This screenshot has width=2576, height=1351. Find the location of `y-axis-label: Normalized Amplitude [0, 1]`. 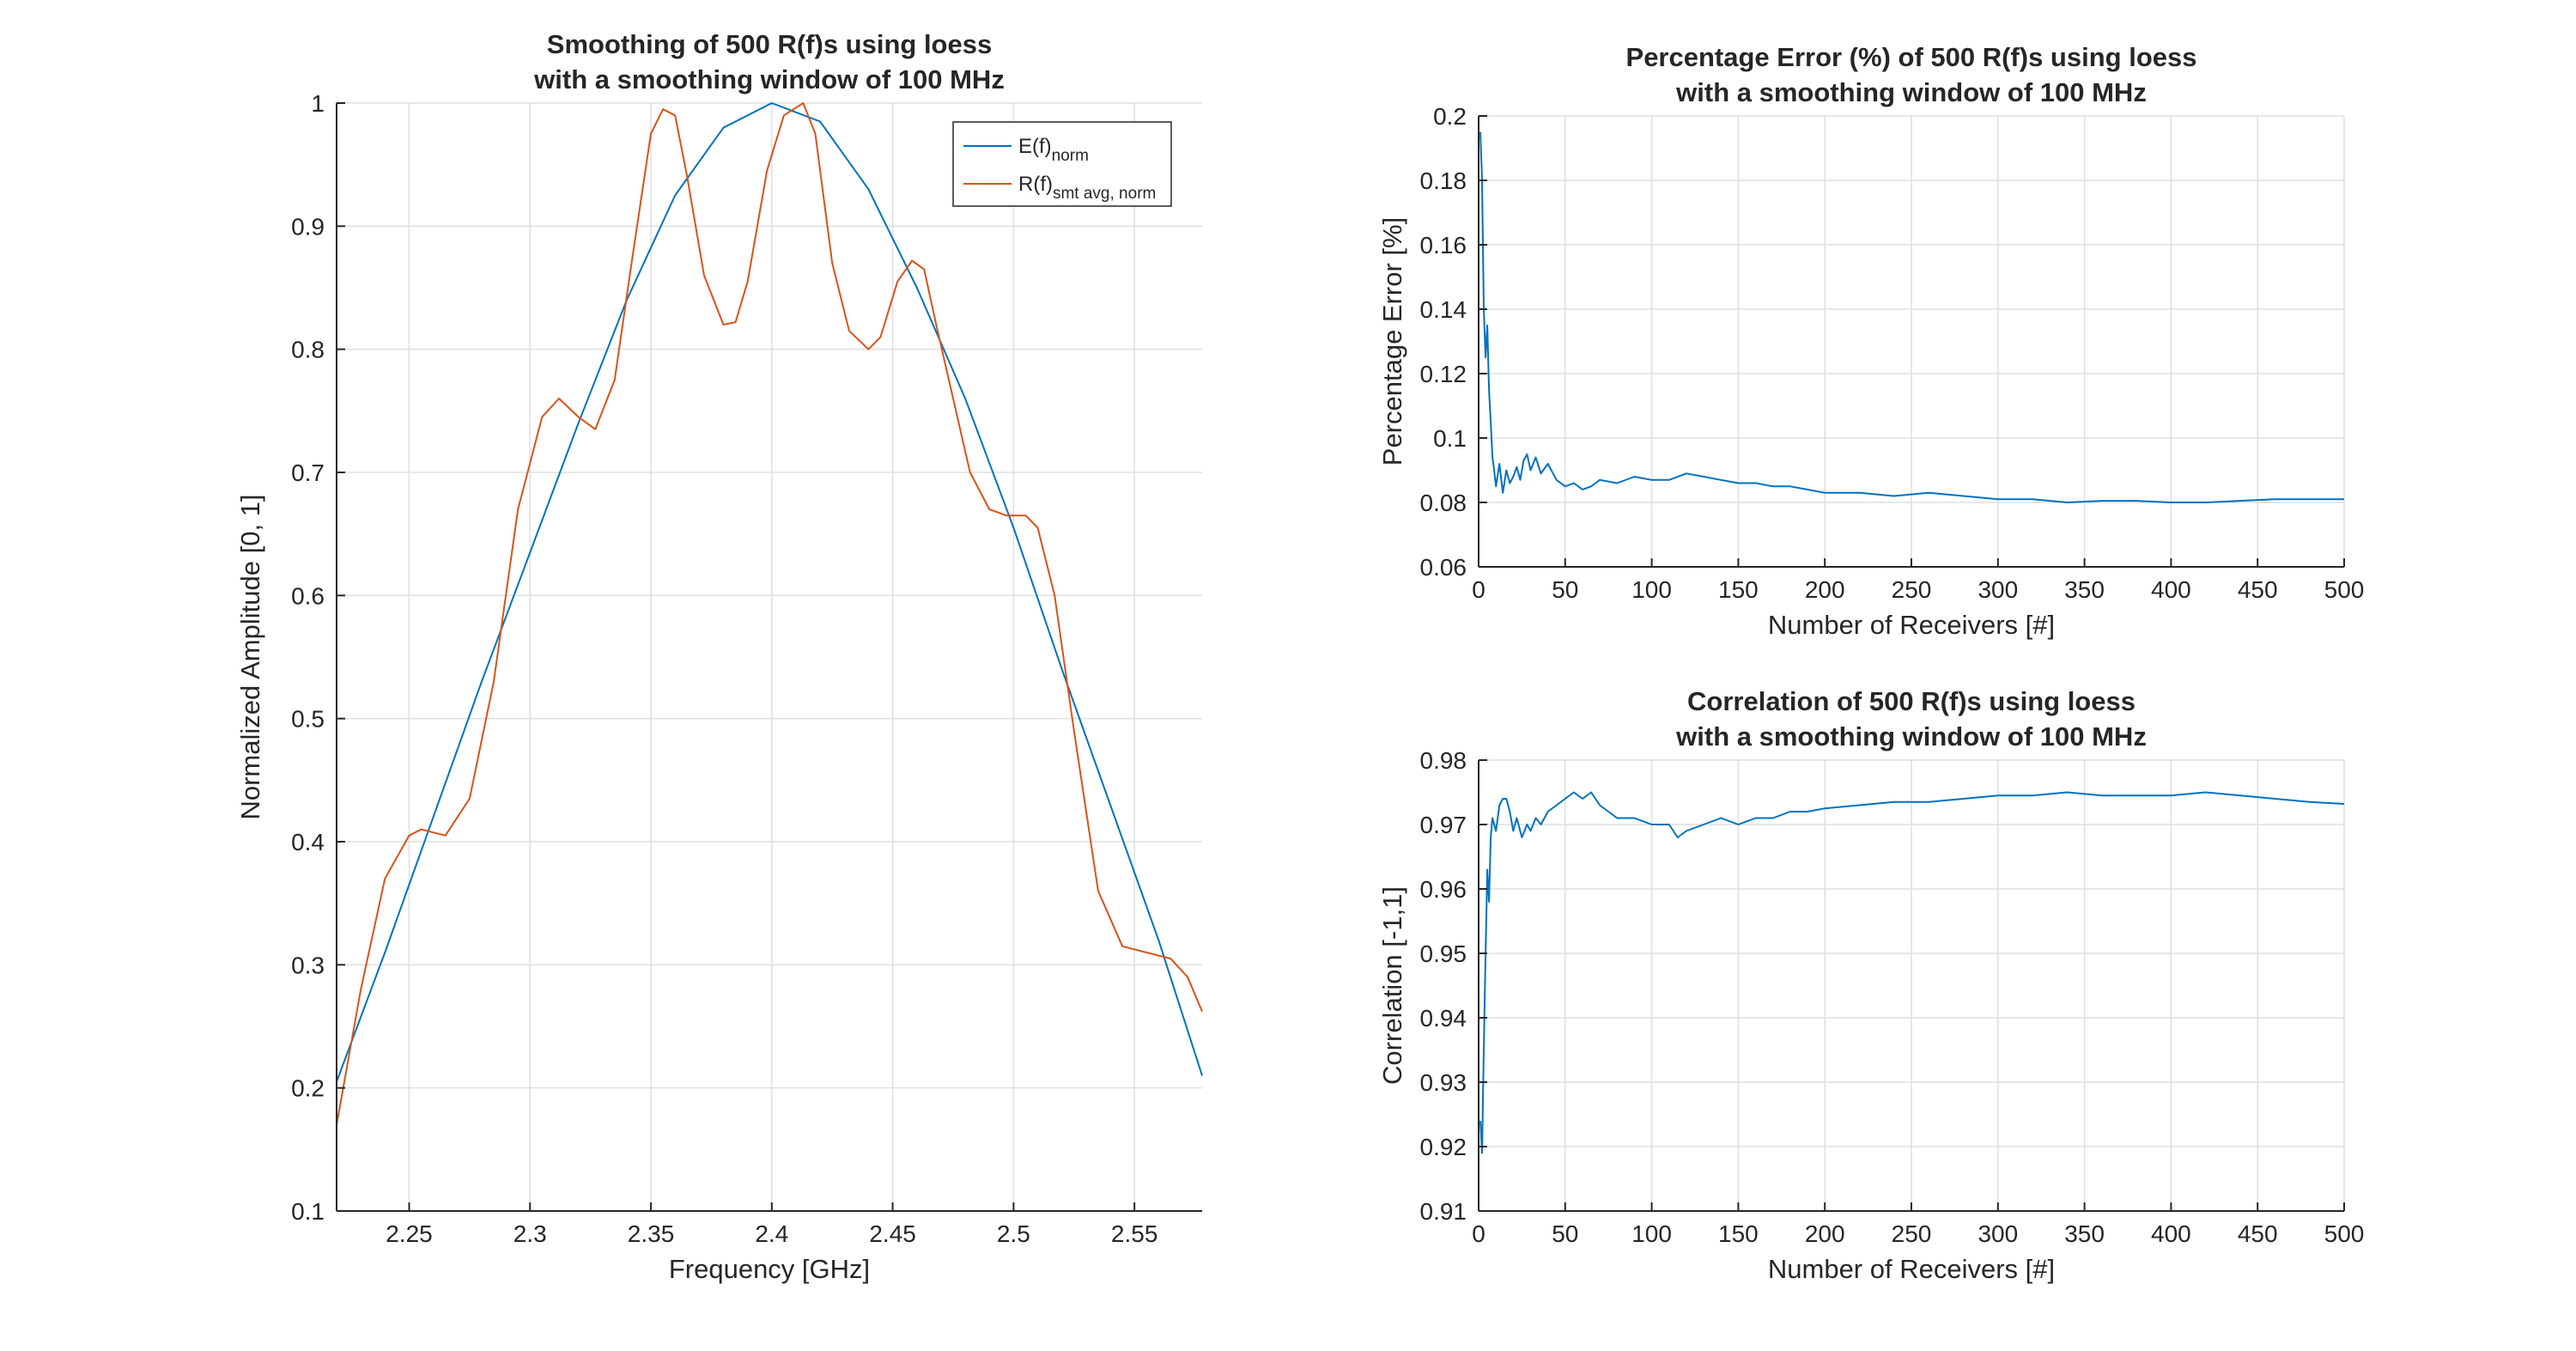

y-axis-label: Normalized Amplitude [0, 1] is located at coordinates (250, 656).